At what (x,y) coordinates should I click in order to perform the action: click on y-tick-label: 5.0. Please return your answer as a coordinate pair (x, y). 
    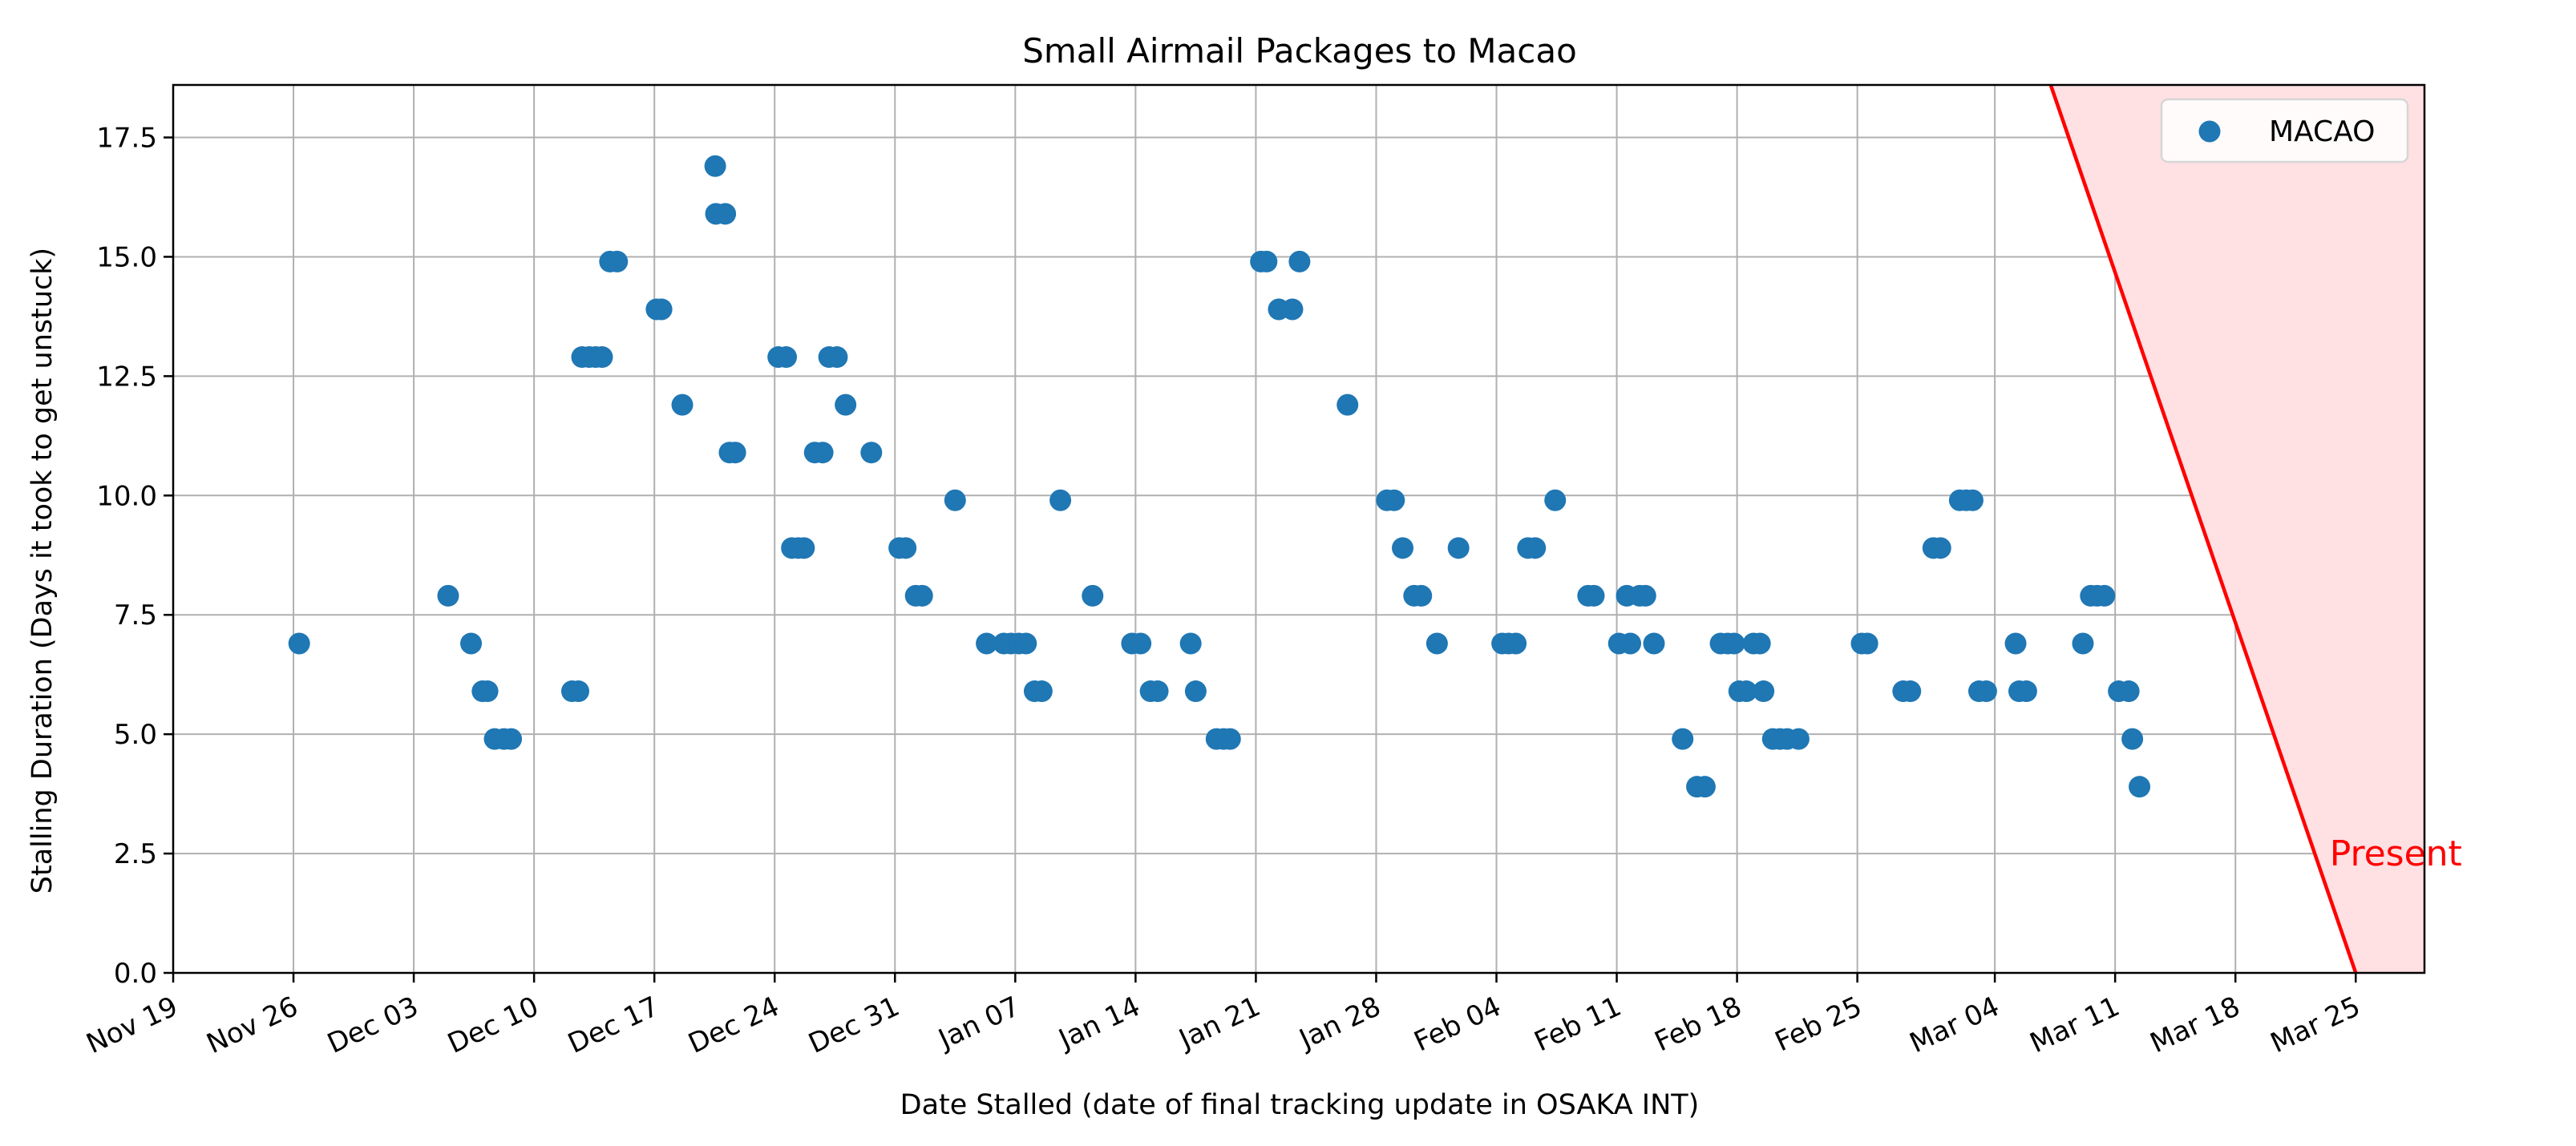
    Looking at the image, I should click on (135, 735).